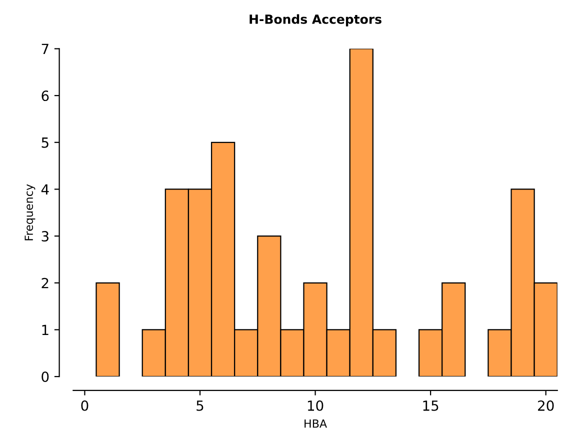 This screenshot has width=563, height=443. Describe the element at coordinates (430, 405) in the screenshot. I see `x-tick-label: 15` at that location.